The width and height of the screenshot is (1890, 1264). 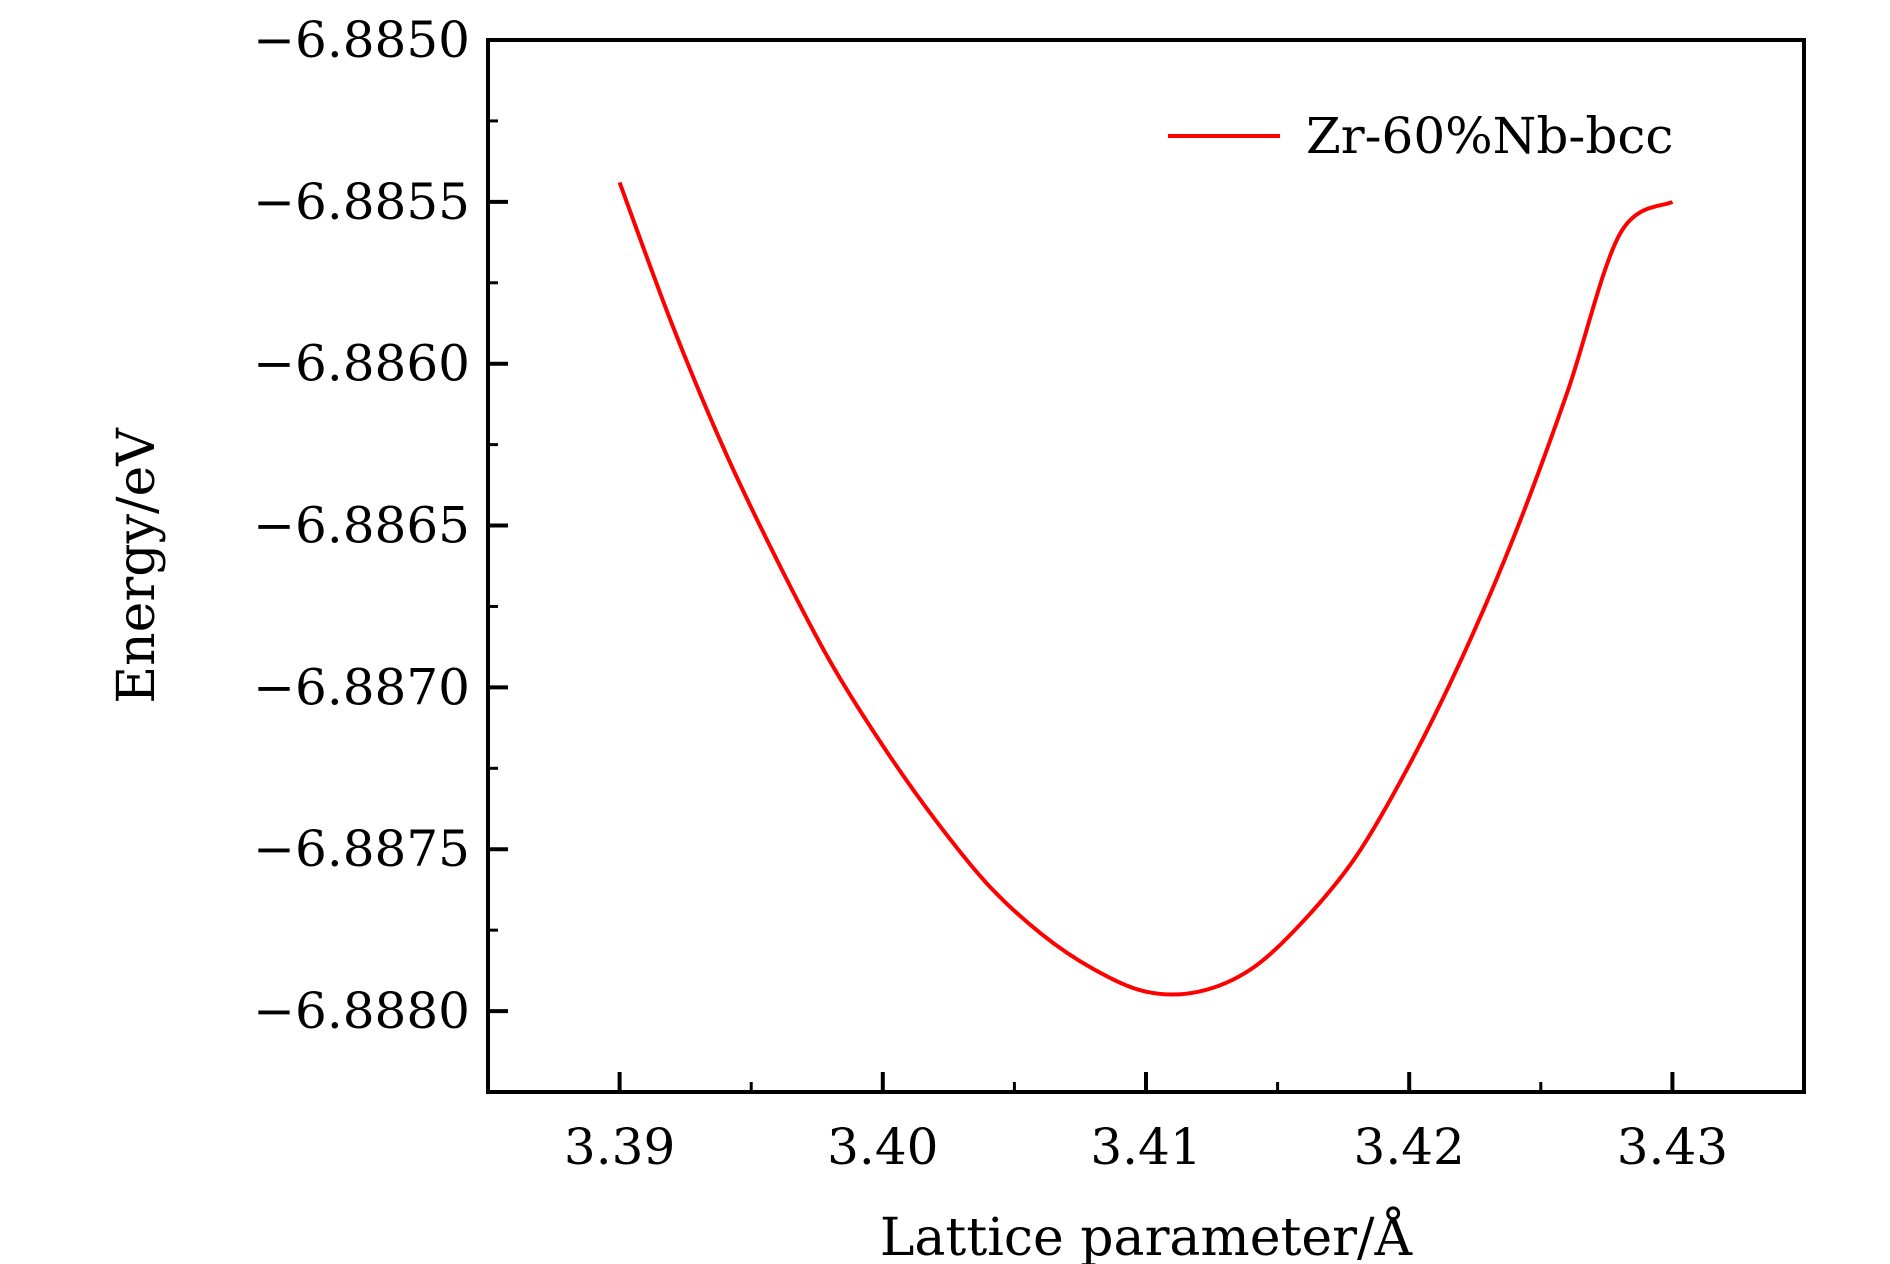 What do you see at coordinates (1489, 136) in the screenshot?
I see `legend-label: Zr-60%Nb-bcc` at bounding box center [1489, 136].